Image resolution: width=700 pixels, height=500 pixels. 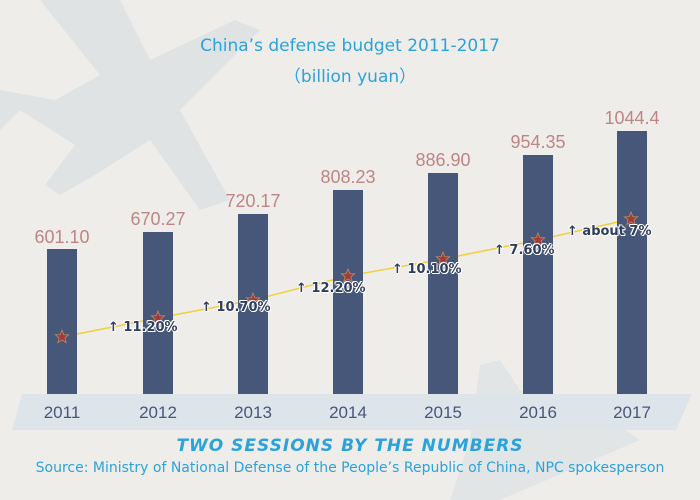 I want to click on year-label-2014: 2014, so click(x=348, y=412).